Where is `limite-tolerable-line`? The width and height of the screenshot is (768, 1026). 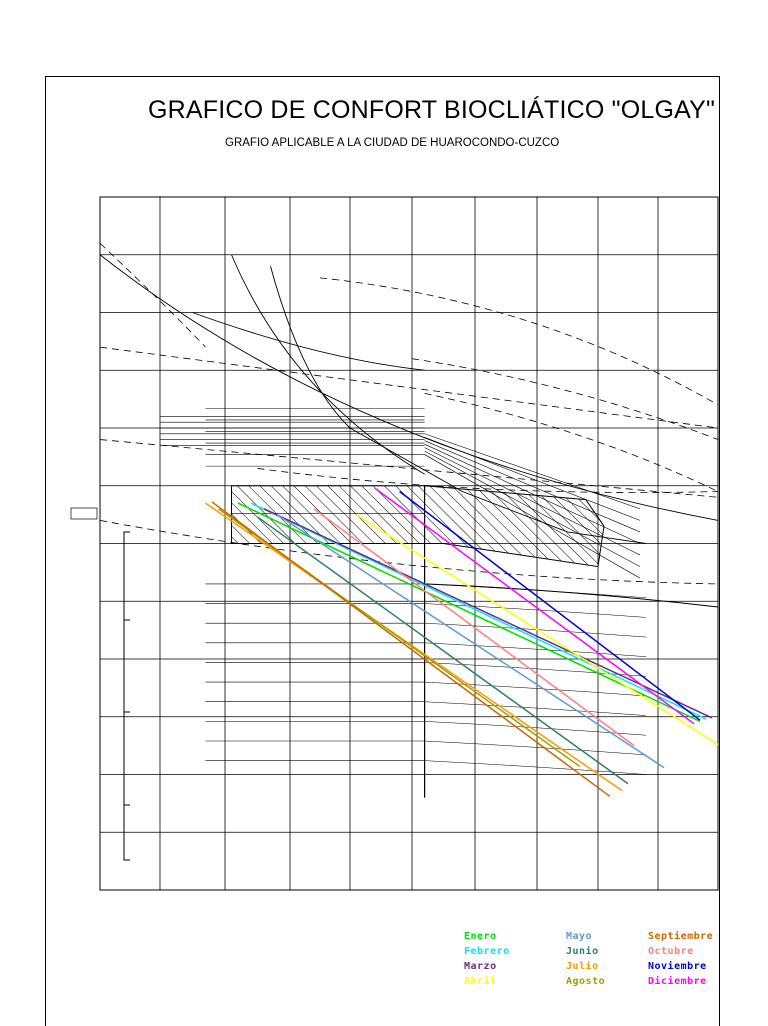 limite-tolerable-line is located at coordinates (565, 399).